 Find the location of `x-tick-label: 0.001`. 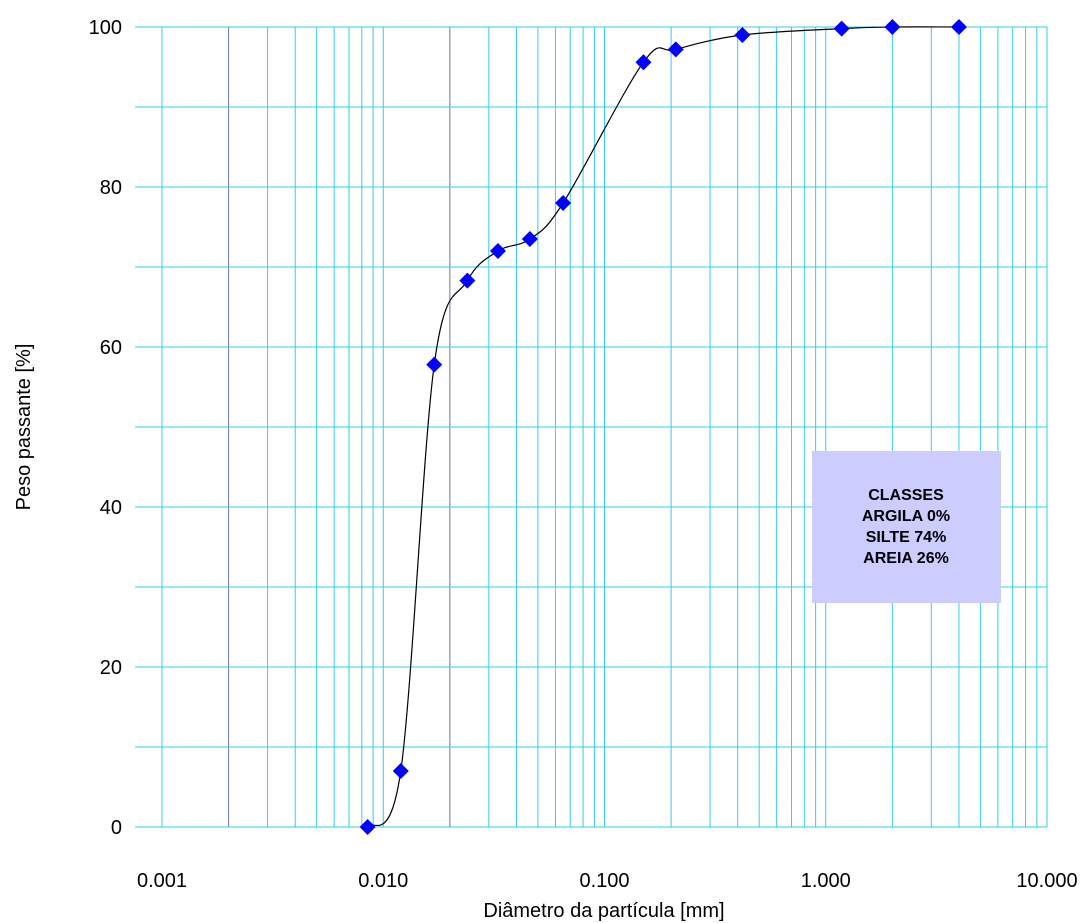

x-tick-label: 0.001 is located at coordinates (162, 881).